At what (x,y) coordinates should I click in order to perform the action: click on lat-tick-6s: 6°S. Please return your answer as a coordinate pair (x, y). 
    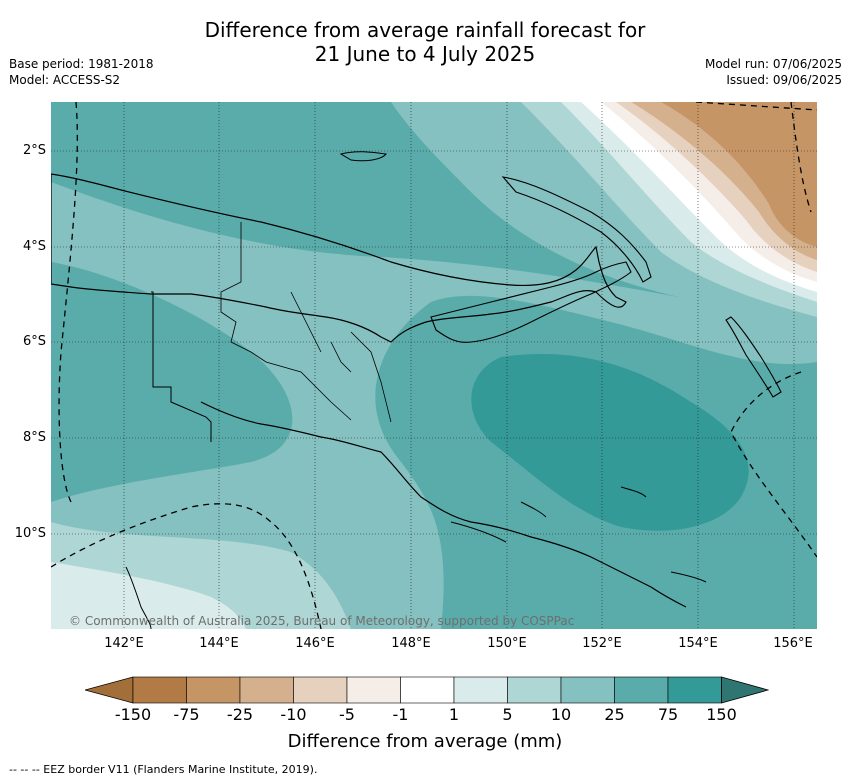
    Looking at the image, I should click on (34, 341).